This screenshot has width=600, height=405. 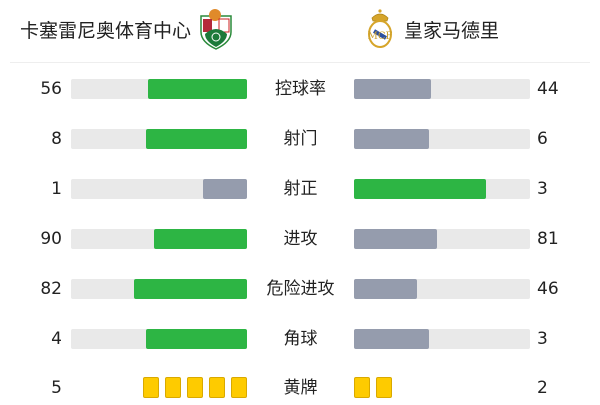 What do you see at coordinates (380, 36) in the screenshot?
I see `svg-text: MCF` at bounding box center [380, 36].